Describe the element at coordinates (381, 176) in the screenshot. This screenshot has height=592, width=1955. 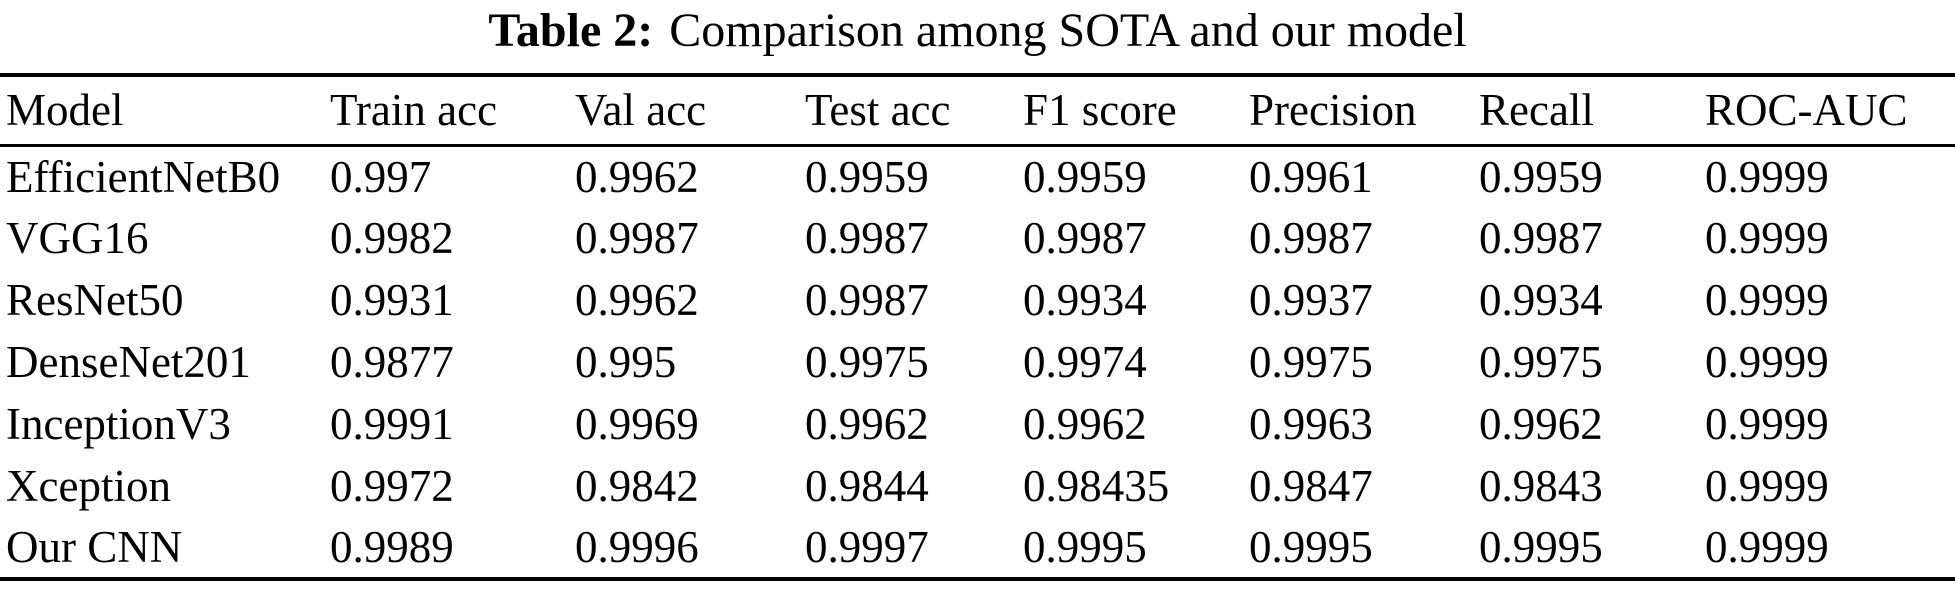
I see `metric-value-cell: 0.997` at that location.